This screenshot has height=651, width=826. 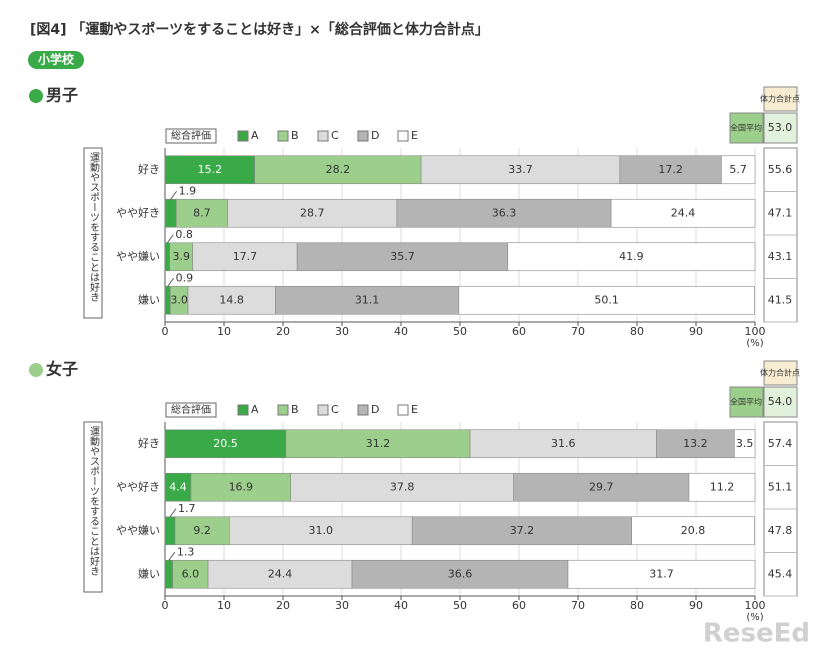 What do you see at coordinates (179, 299) in the screenshot?
I see `value-label: 3.0` at bounding box center [179, 299].